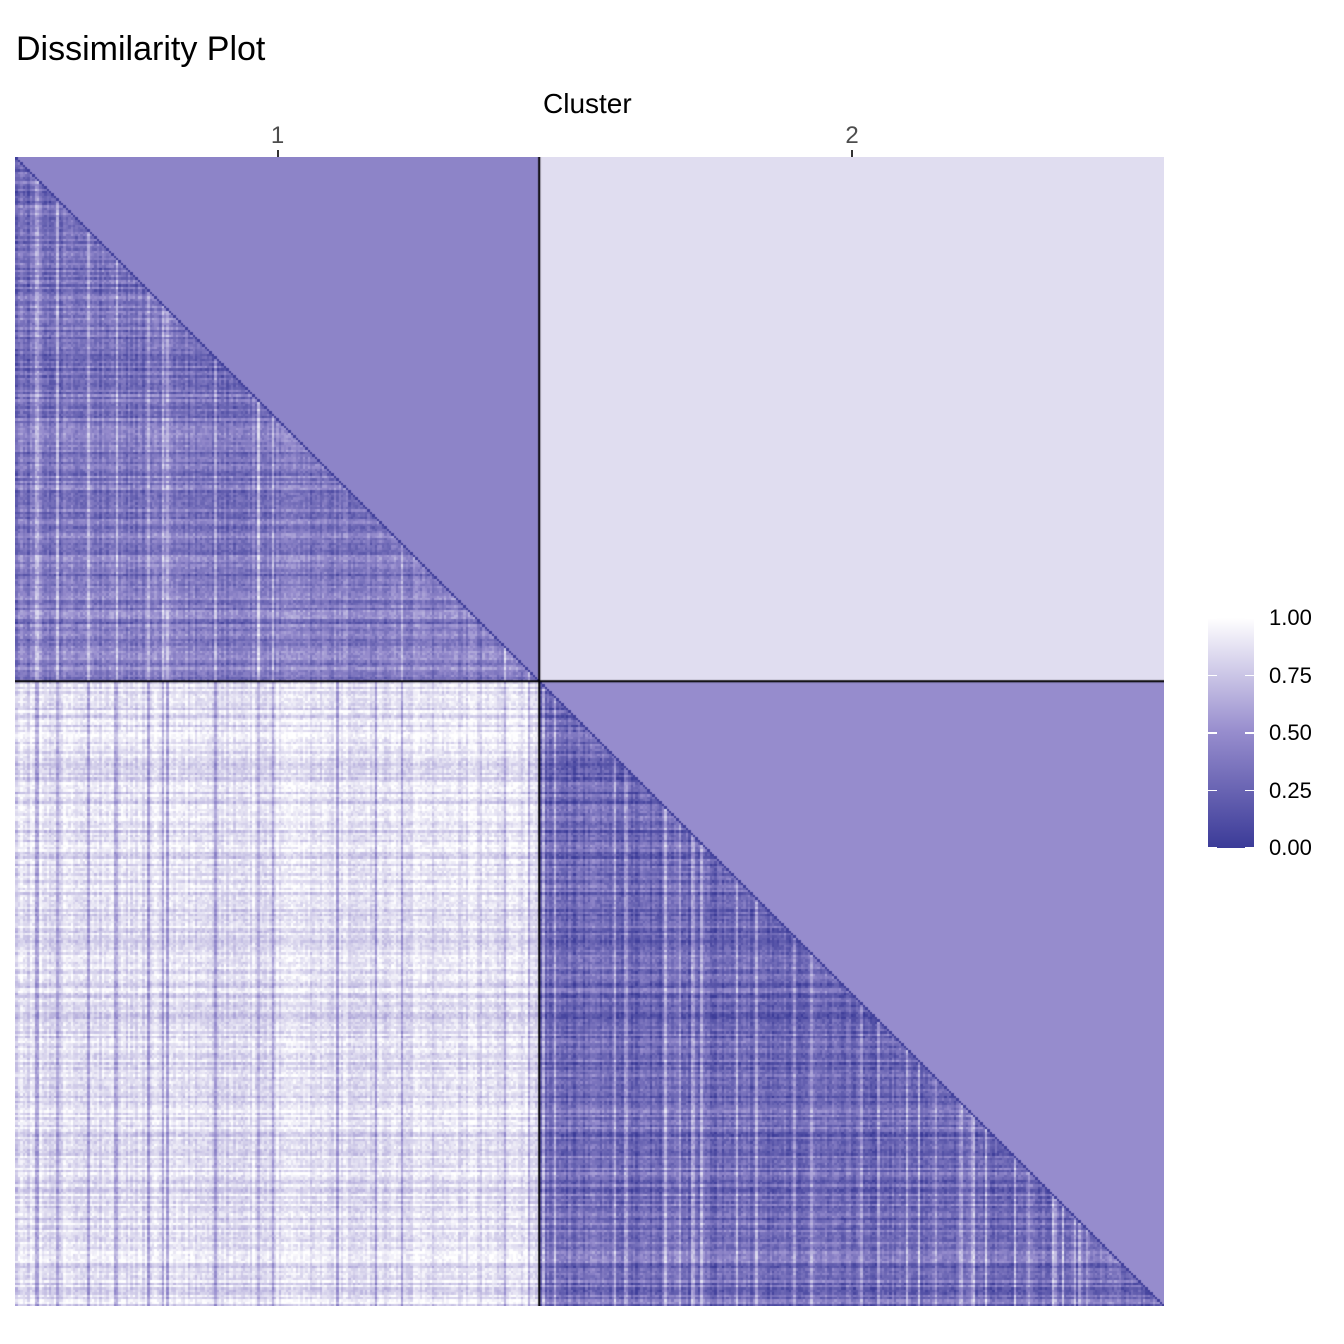 The width and height of the screenshot is (1344, 1344). Describe the element at coordinates (1290, 847) in the screenshot. I see `legend-label-0: 0.00` at that location.